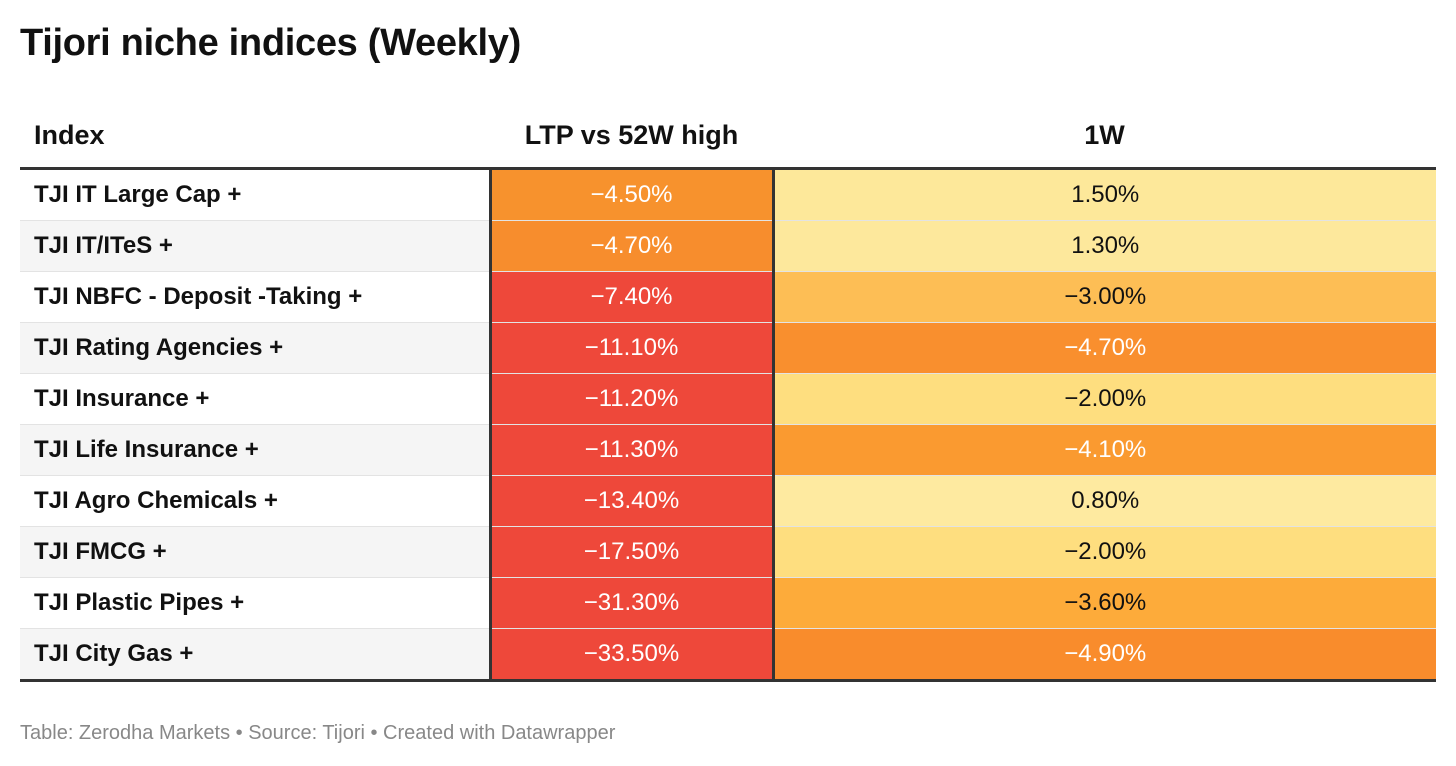 Image resolution: width=1456 pixels, height=766 pixels. I want to click on ltp-vs-52w-high-cell: −7.40%, so click(631, 297).